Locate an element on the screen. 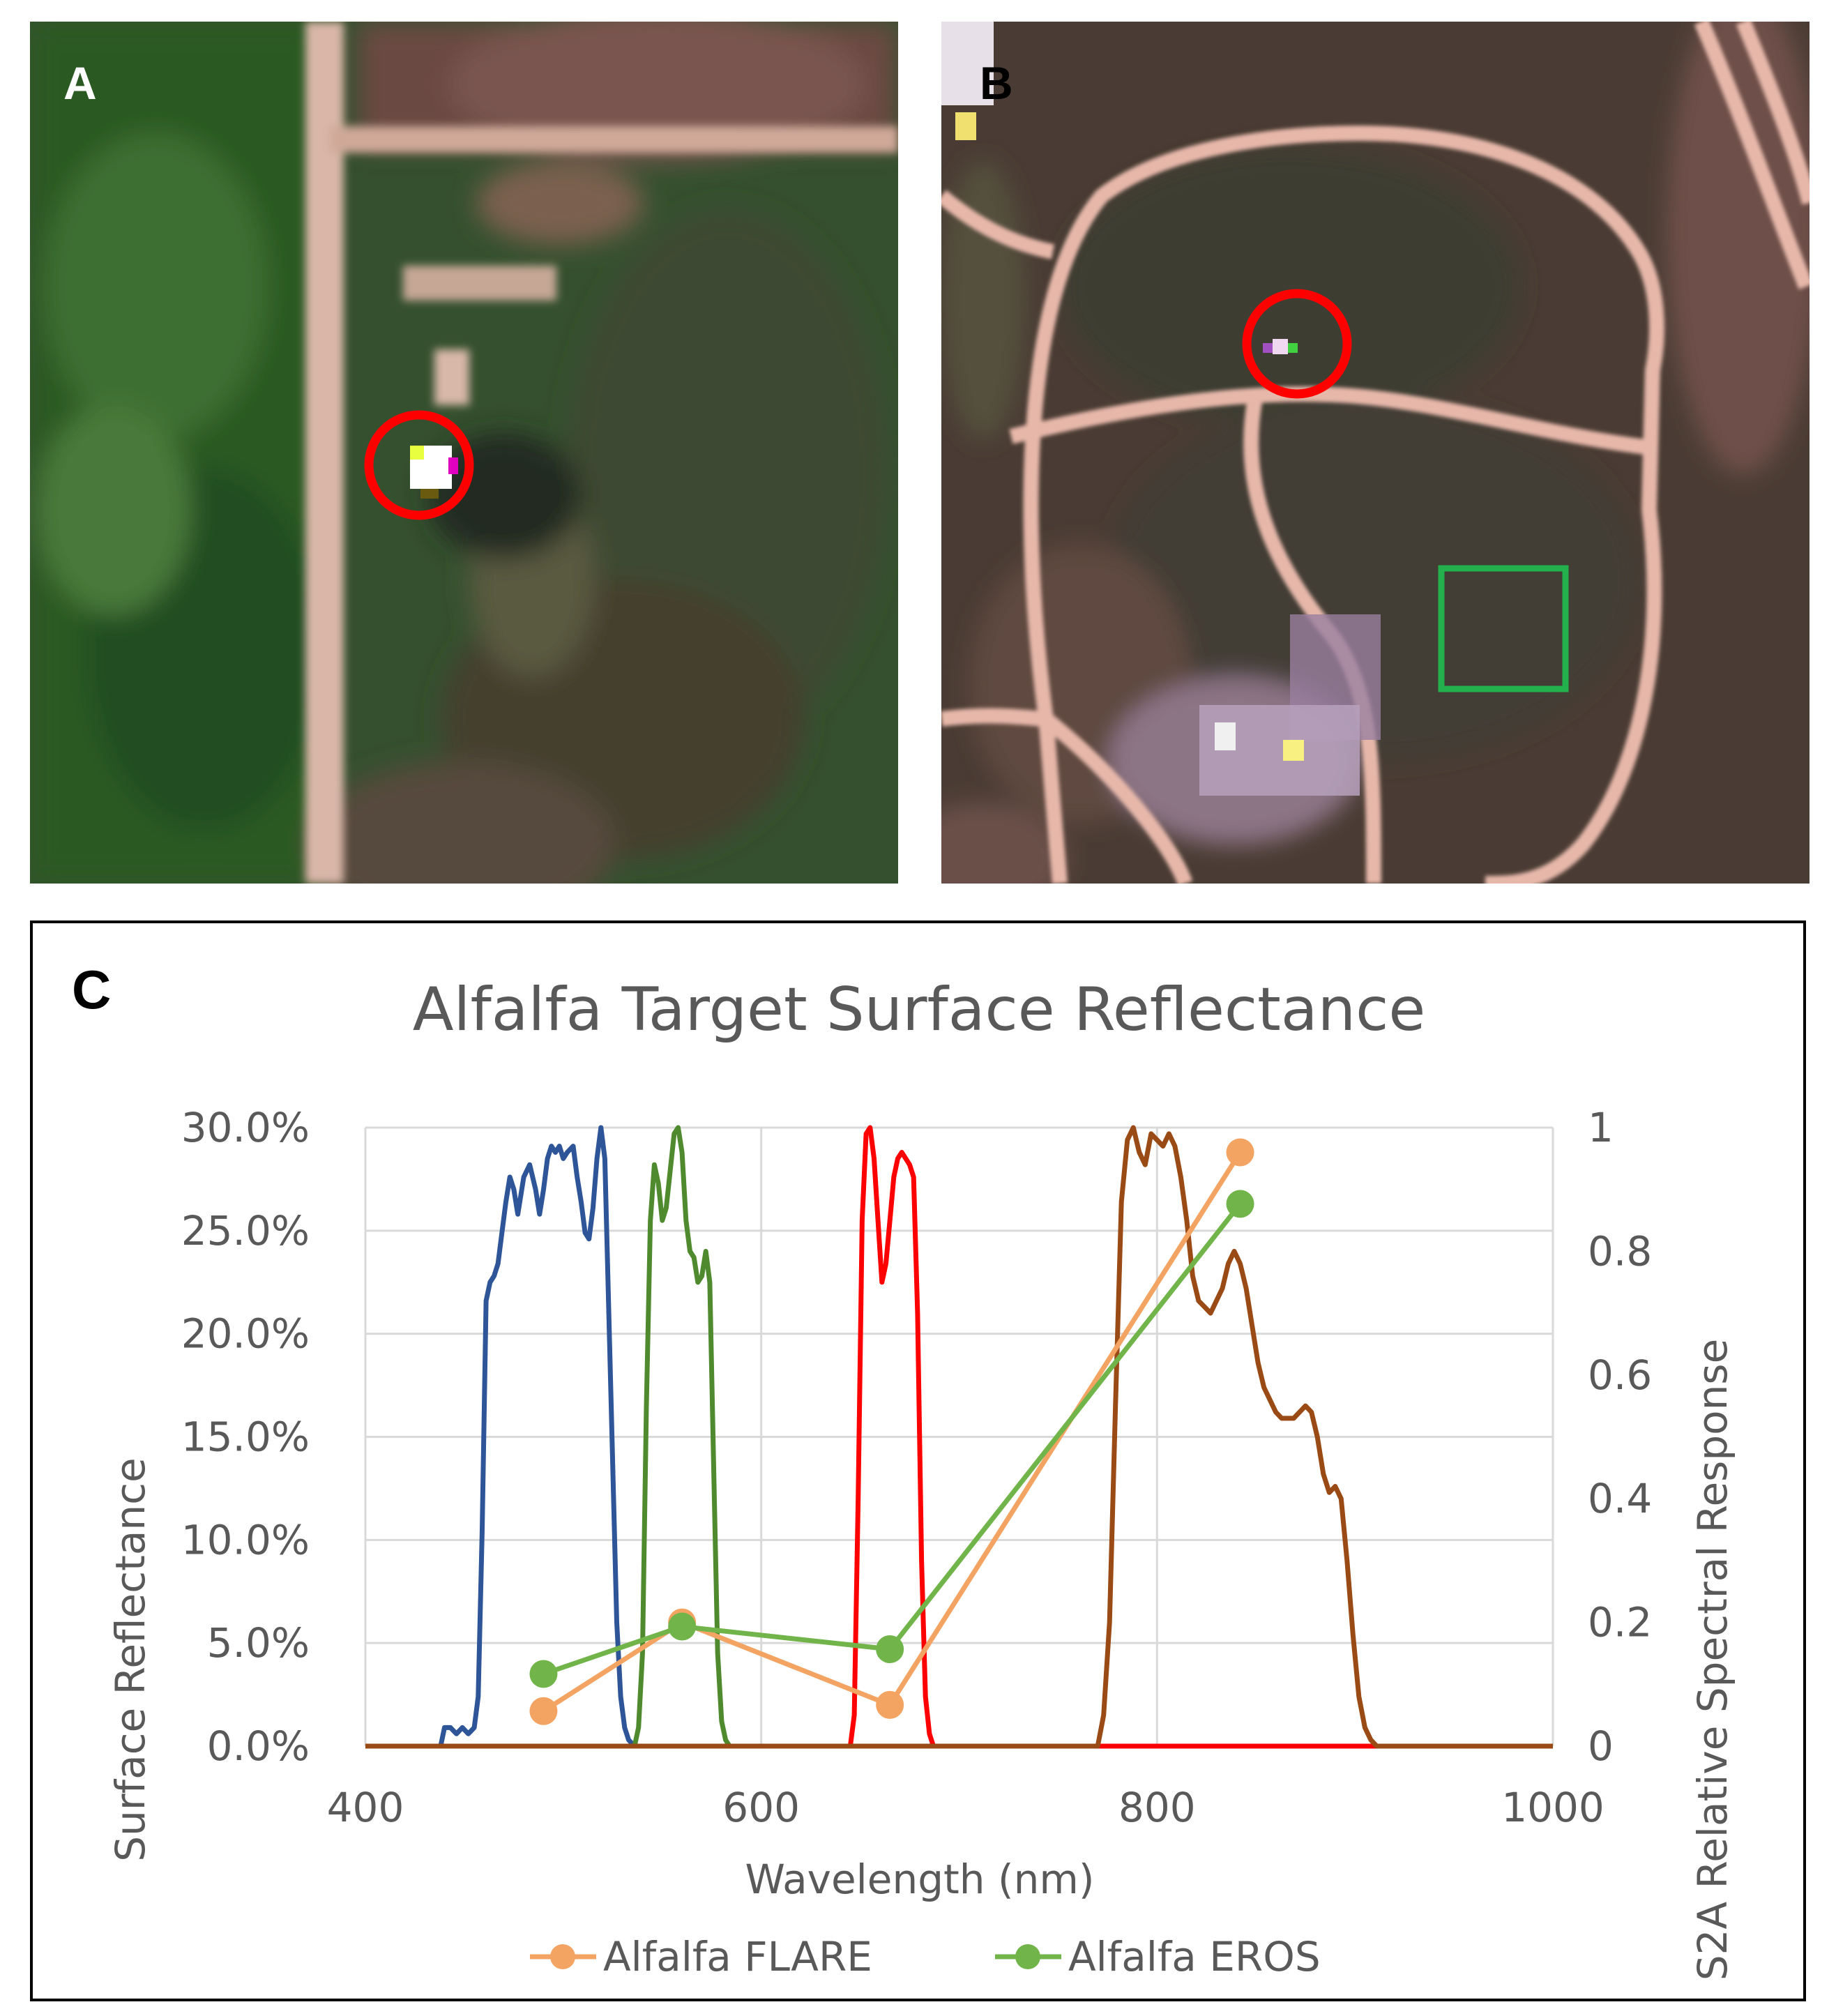 The height and width of the screenshot is (2016, 1836). reflectance-series is located at coordinates (892, 1431).